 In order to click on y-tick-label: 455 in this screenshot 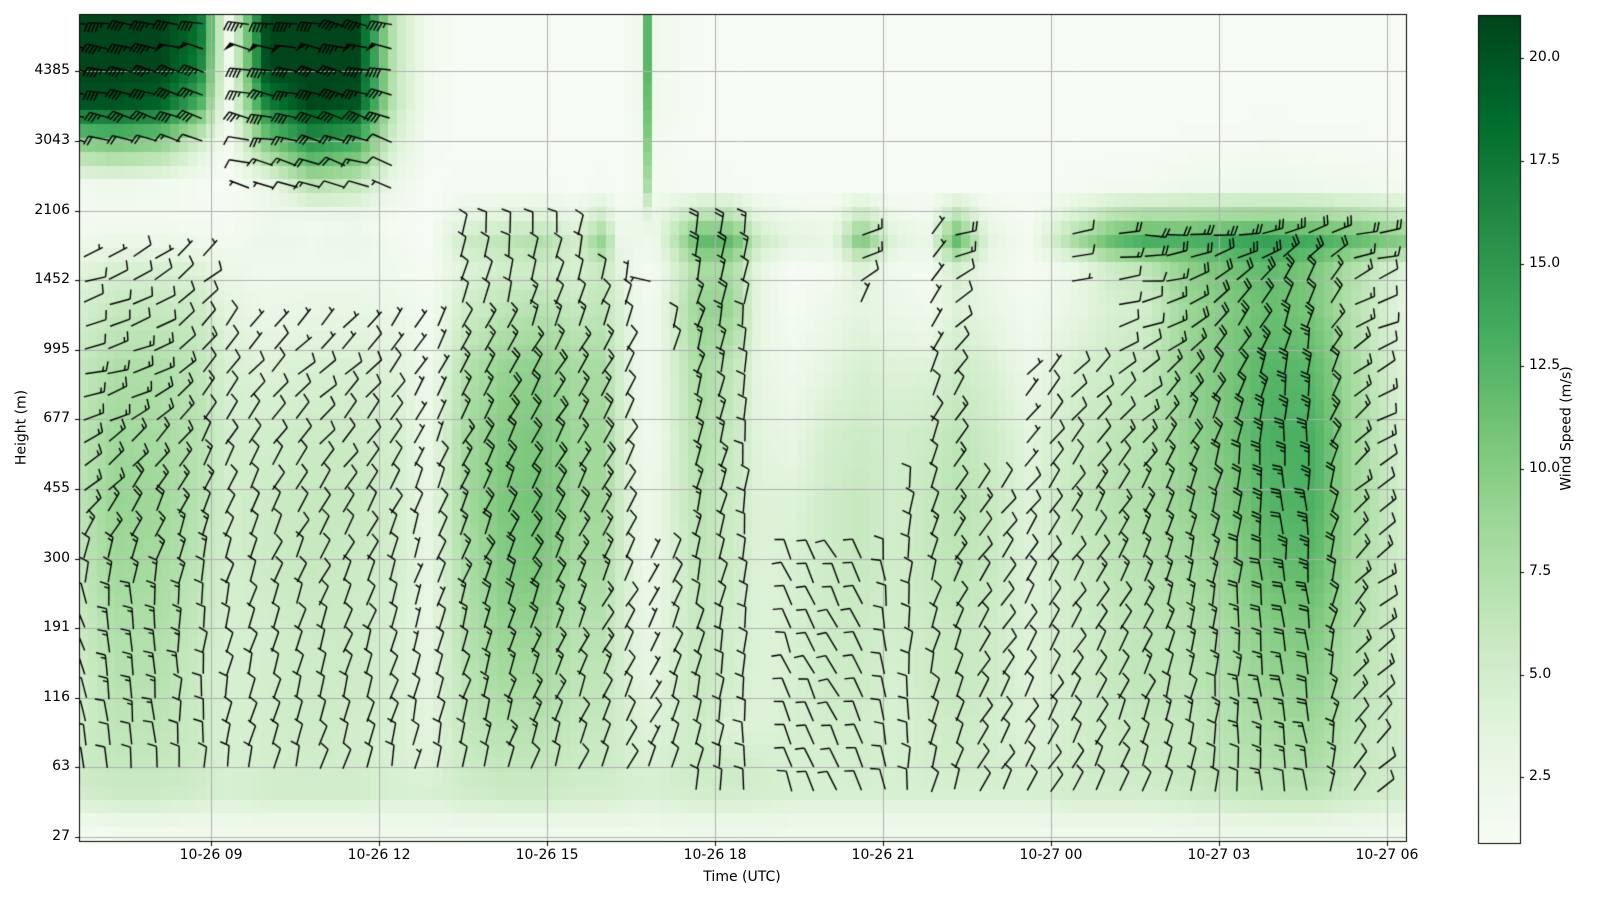, I will do `click(56, 488)`.